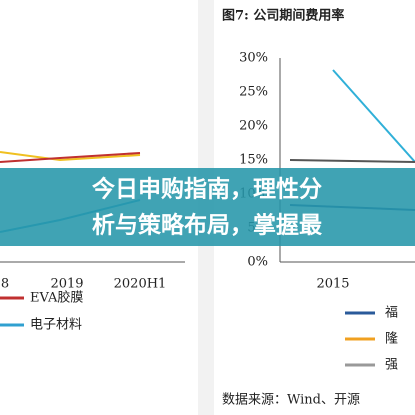 The height and width of the screenshot is (415, 415). Describe the element at coordinates (391, 313) in the screenshot. I see `legend-label: 福` at that location.